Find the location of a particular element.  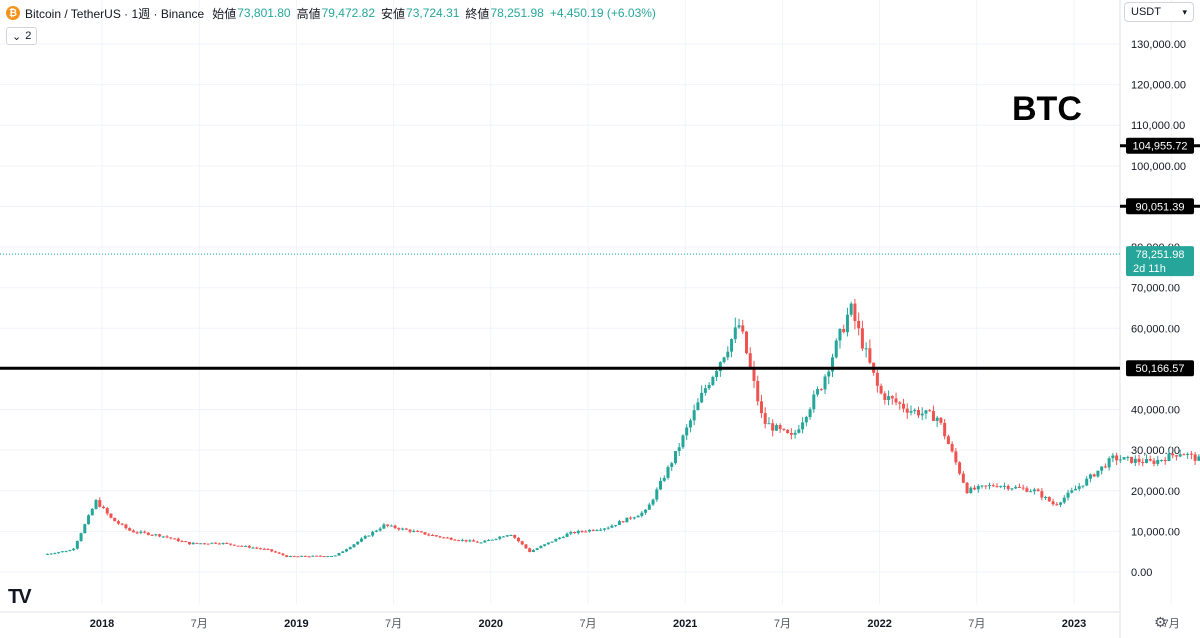

close-value: 78,251.98 is located at coordinates (517, 13).